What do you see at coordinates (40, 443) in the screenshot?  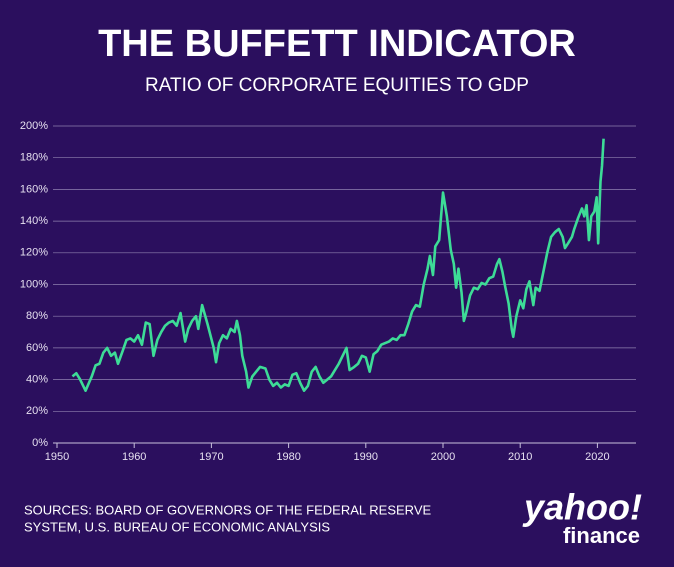 I see `y-tick-label: 0%` at bounding box center [40, 443].